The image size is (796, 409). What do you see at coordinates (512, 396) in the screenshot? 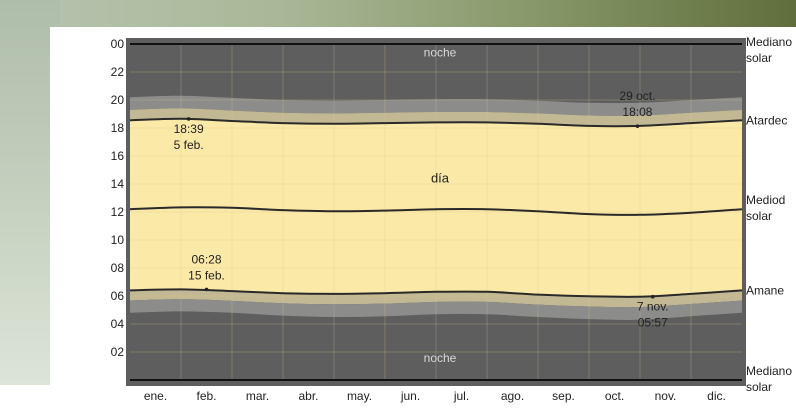
I see `x-tick-label: ago.` at bounding box center [512, 396].